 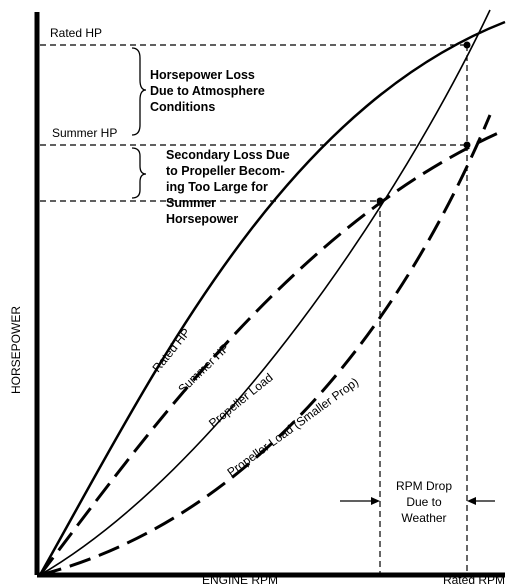 I want to click on summer-hp-level-label: Summer HP, so click(x=84, y=133).